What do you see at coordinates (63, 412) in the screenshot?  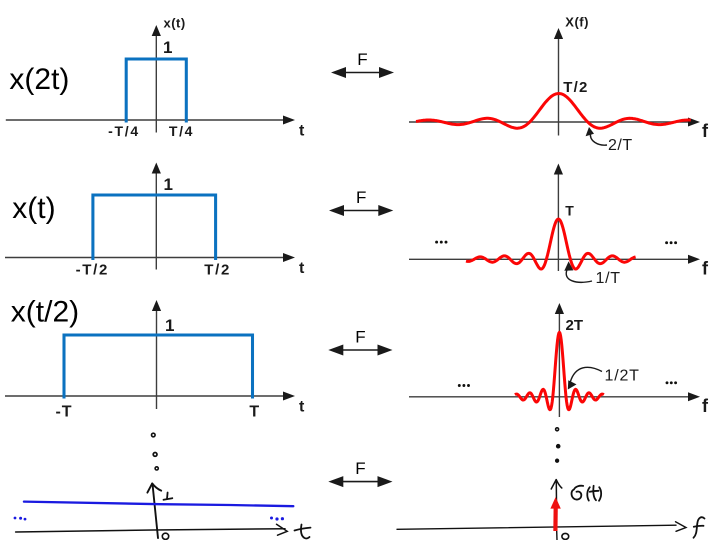 I see `svg-text: -T` at bounding box center [63, 412].